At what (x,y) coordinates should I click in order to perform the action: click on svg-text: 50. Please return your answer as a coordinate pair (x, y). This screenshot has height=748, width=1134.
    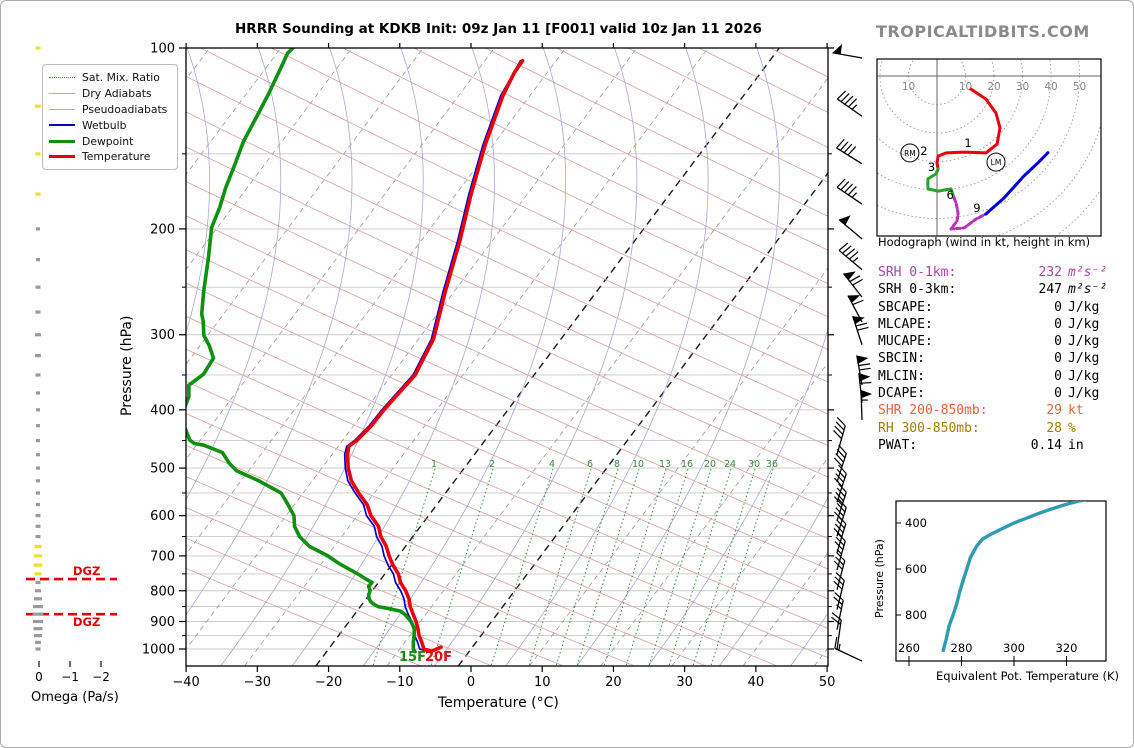
    Looking at the image, I should click on (827, 682).